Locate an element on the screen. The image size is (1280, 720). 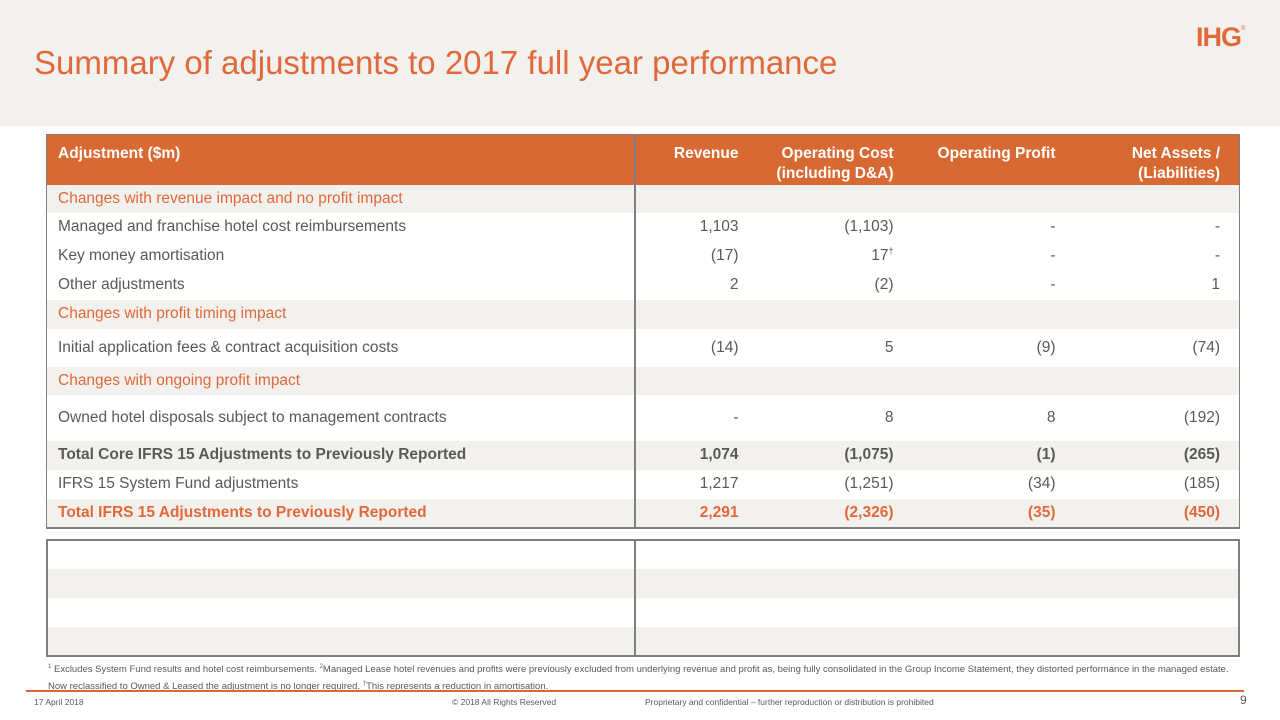
net-assets-cell: (265) is located at coordinates (1157, 455).